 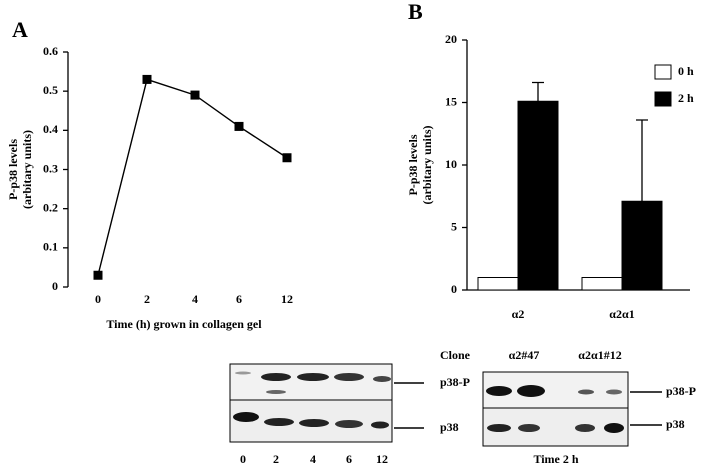 What do you see at coordinates (451, 101) in the screenshot?
I see `y-tick-label: 15` at bounding box center [451, 101].